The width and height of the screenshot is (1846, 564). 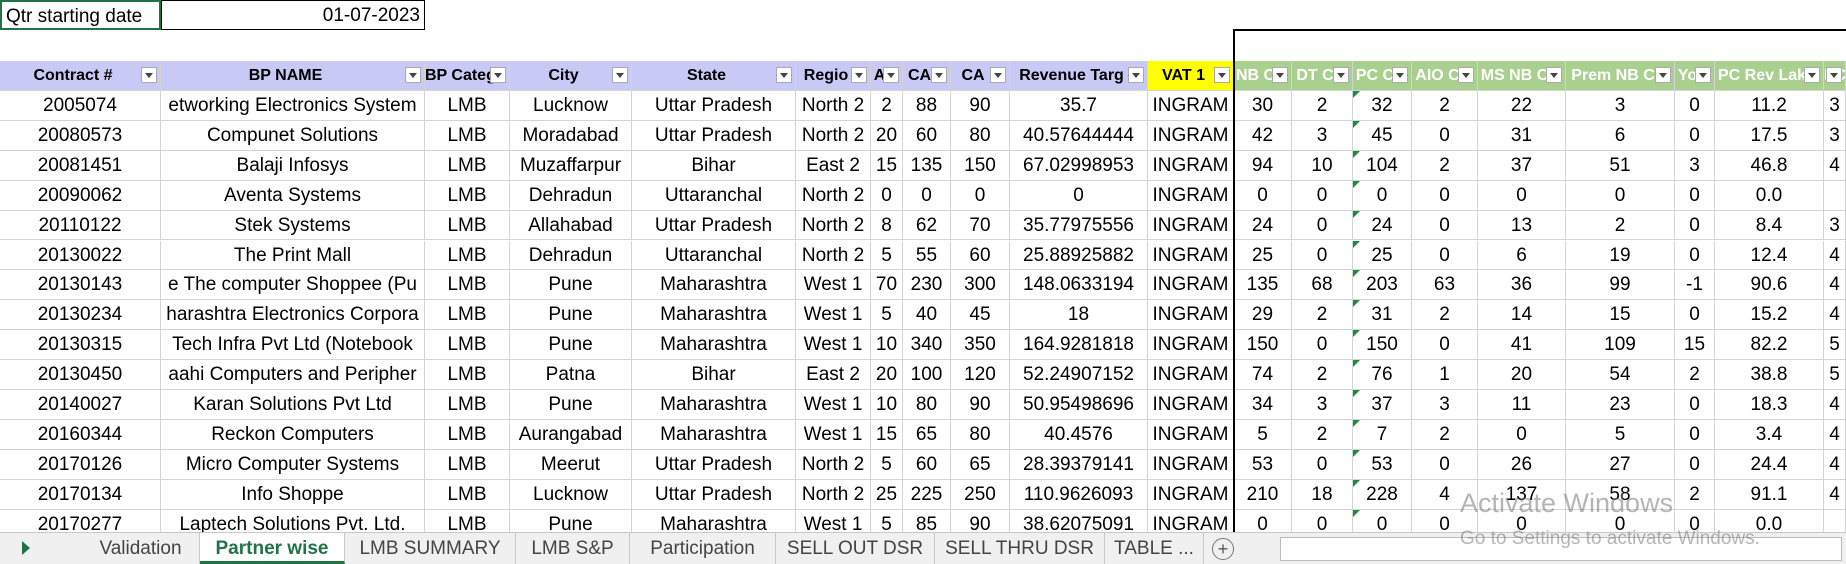 I want to click on cell: Dehradun, so click(x=571, y=255).